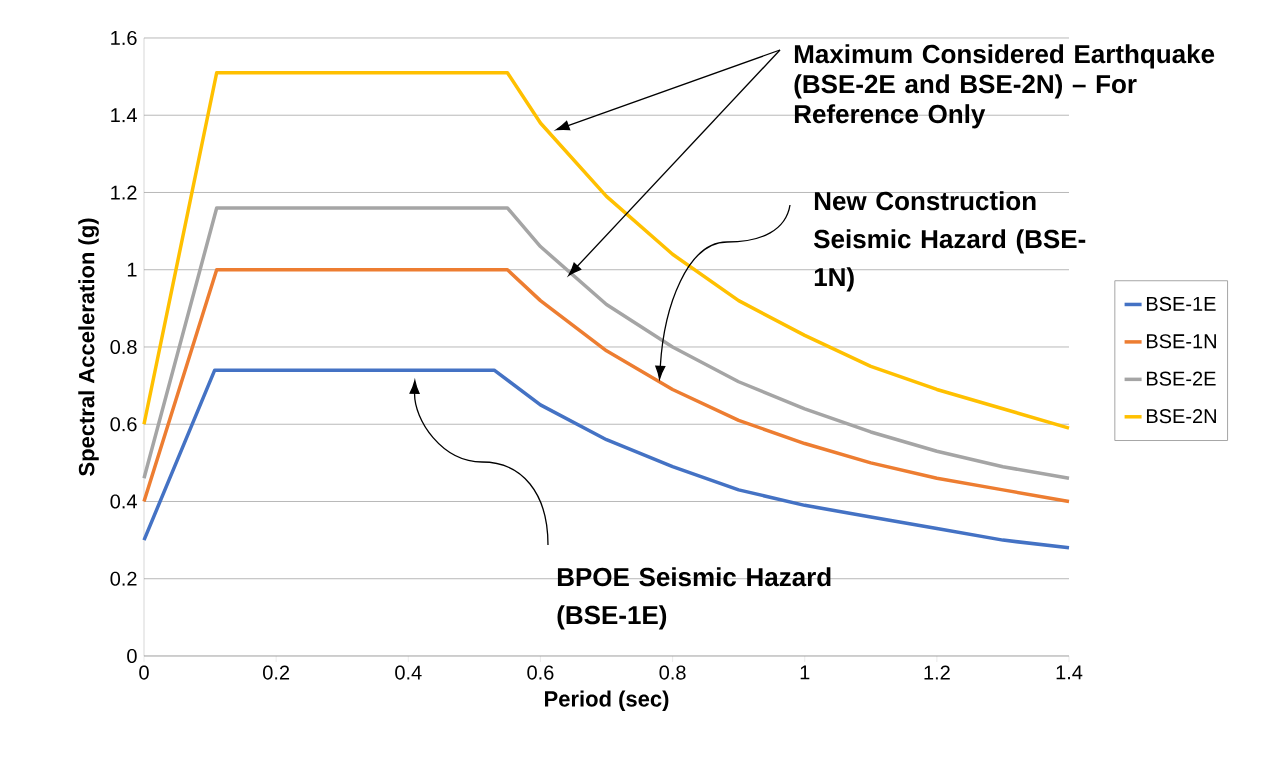  What do you see at coordinates (1069, 672) in the screenshot?
I see `x-tick-label: 1.4` at bounding box center [1069, 672].